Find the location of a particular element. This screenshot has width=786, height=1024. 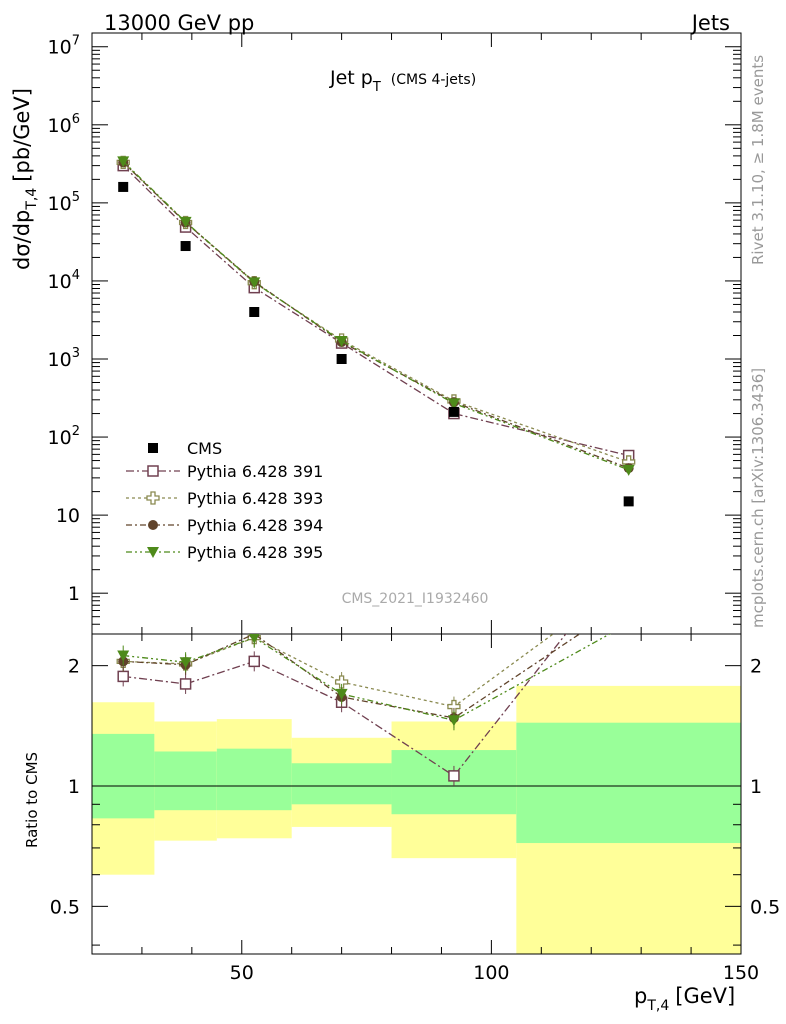

legend-entry-series-1: Pythia 6.428 393 is located at coordinates (224, 498).